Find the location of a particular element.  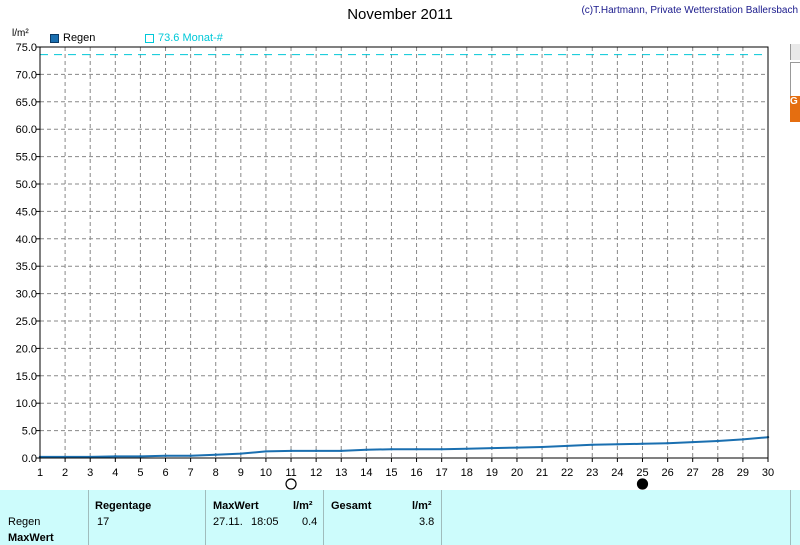

y-tick-label: 45.0 is located at coordinates (26, 212).